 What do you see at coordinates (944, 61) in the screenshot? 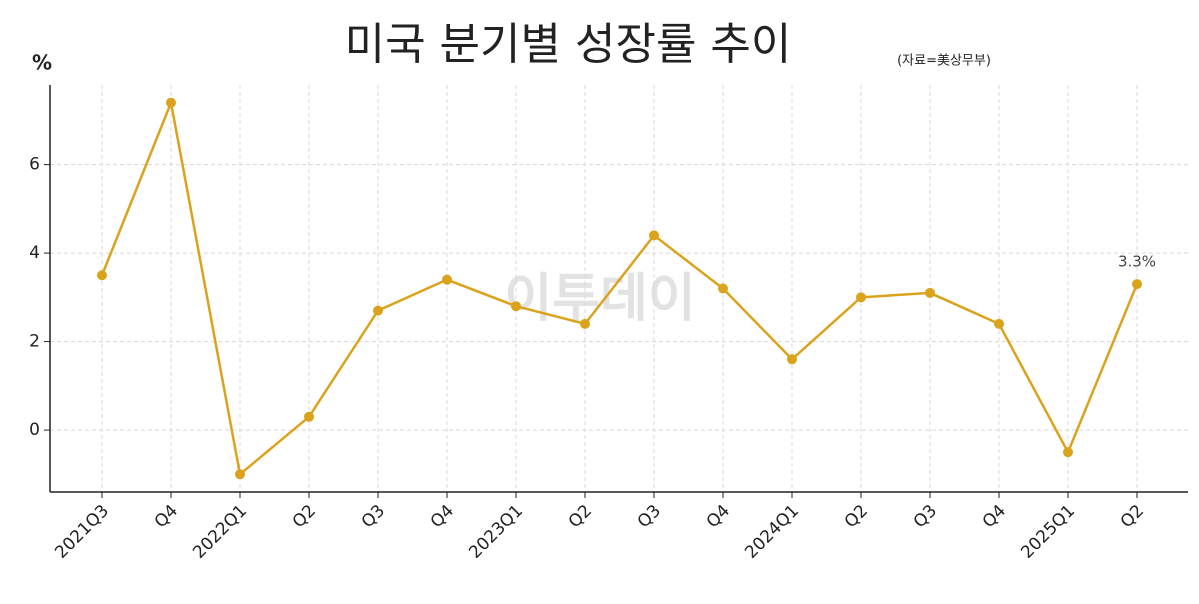
I see `chart-subtitle: (자료=美상무부)` at bounding box center [944, 61].